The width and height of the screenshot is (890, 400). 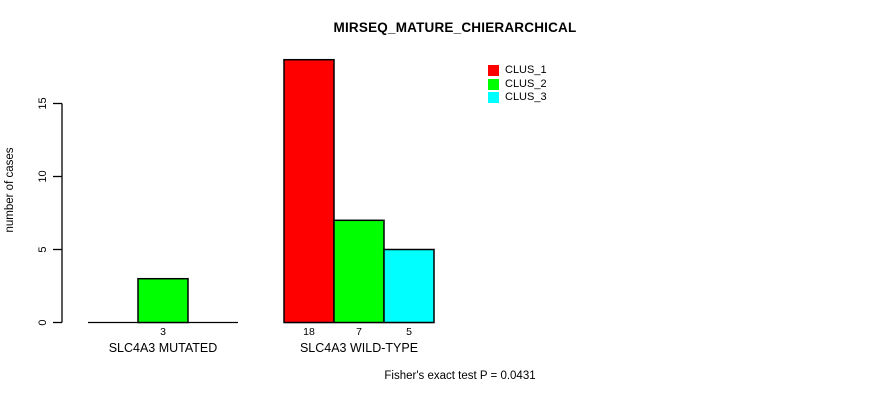 I want to click on y-tick-label: 0, so click(x=43, y=322).